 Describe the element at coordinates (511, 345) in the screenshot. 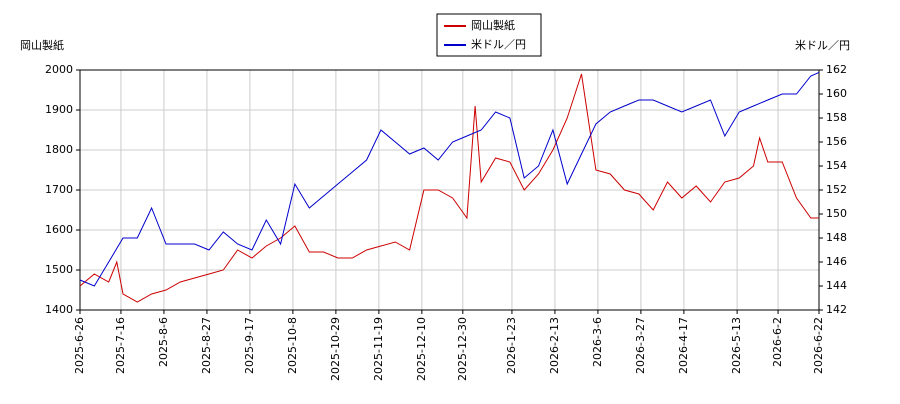

I see `x-tick-label: 2026-1-23` at that location.